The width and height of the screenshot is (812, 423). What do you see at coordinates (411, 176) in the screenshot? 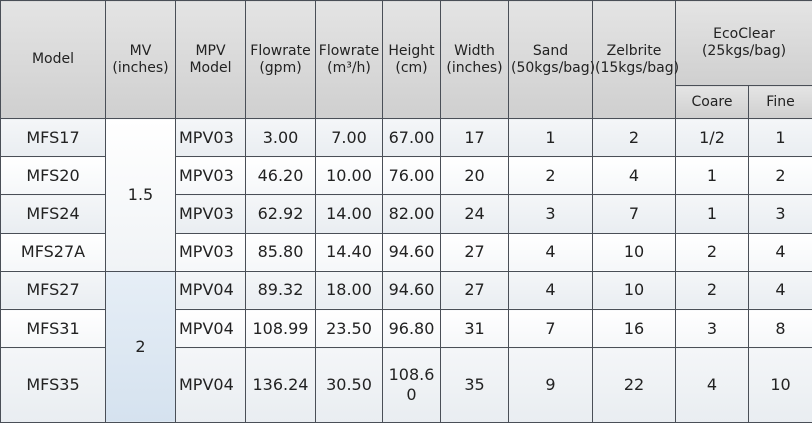
I see `value-cell: 76.00` at bounding box center [411, 176].